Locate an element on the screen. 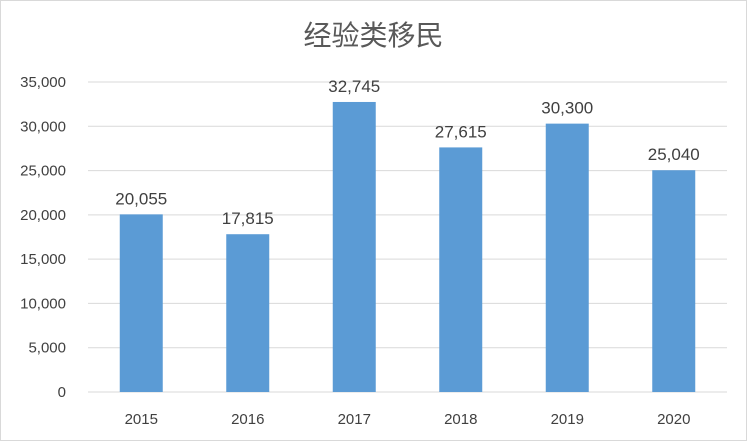  x-tick-label: 2016 is located at coordinates (247, 419).